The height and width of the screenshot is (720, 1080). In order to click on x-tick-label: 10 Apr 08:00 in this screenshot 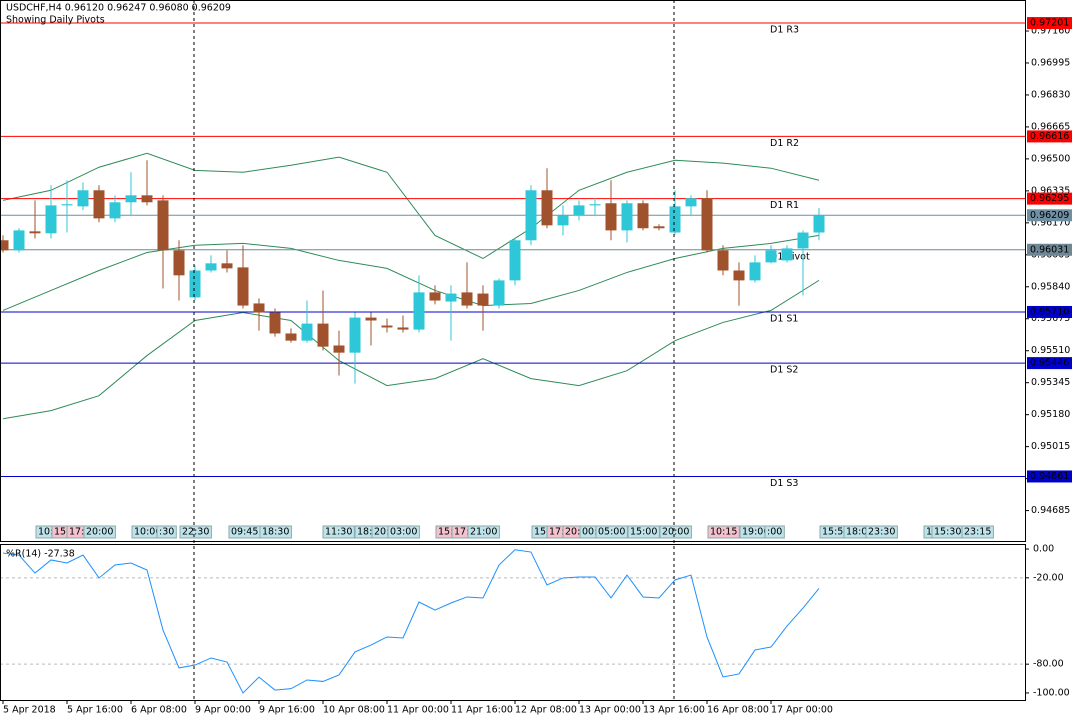, I will do `click(354, 710)`.